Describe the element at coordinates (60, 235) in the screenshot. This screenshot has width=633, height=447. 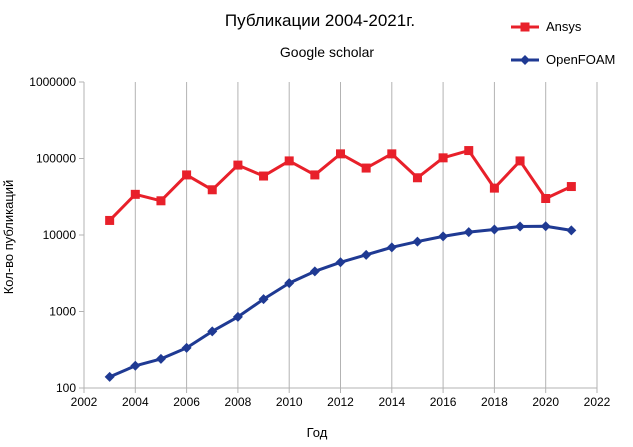
I see `y-tick-label: 10000` at that location.